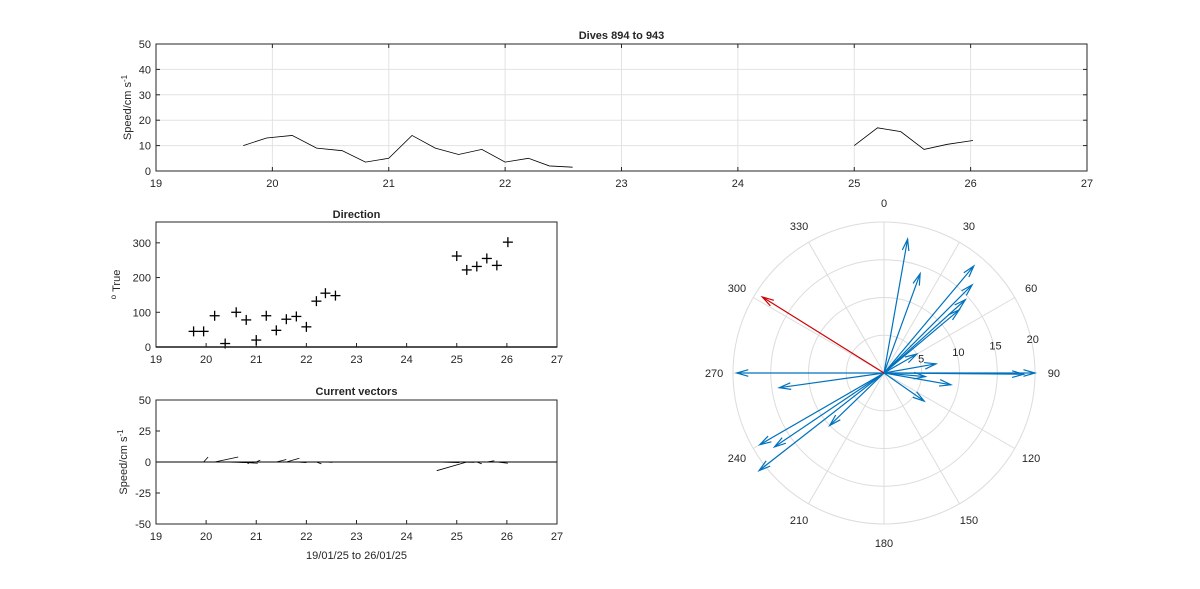 This screenshot has width=1200, height=589. I want to click on speed-series-line, so click(914, 138).